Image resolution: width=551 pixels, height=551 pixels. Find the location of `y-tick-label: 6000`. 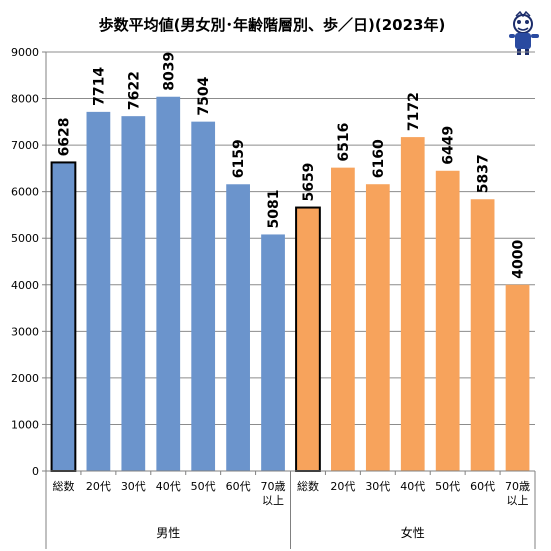

y-tick-label: 6000 is located at coordinates (25, 192).